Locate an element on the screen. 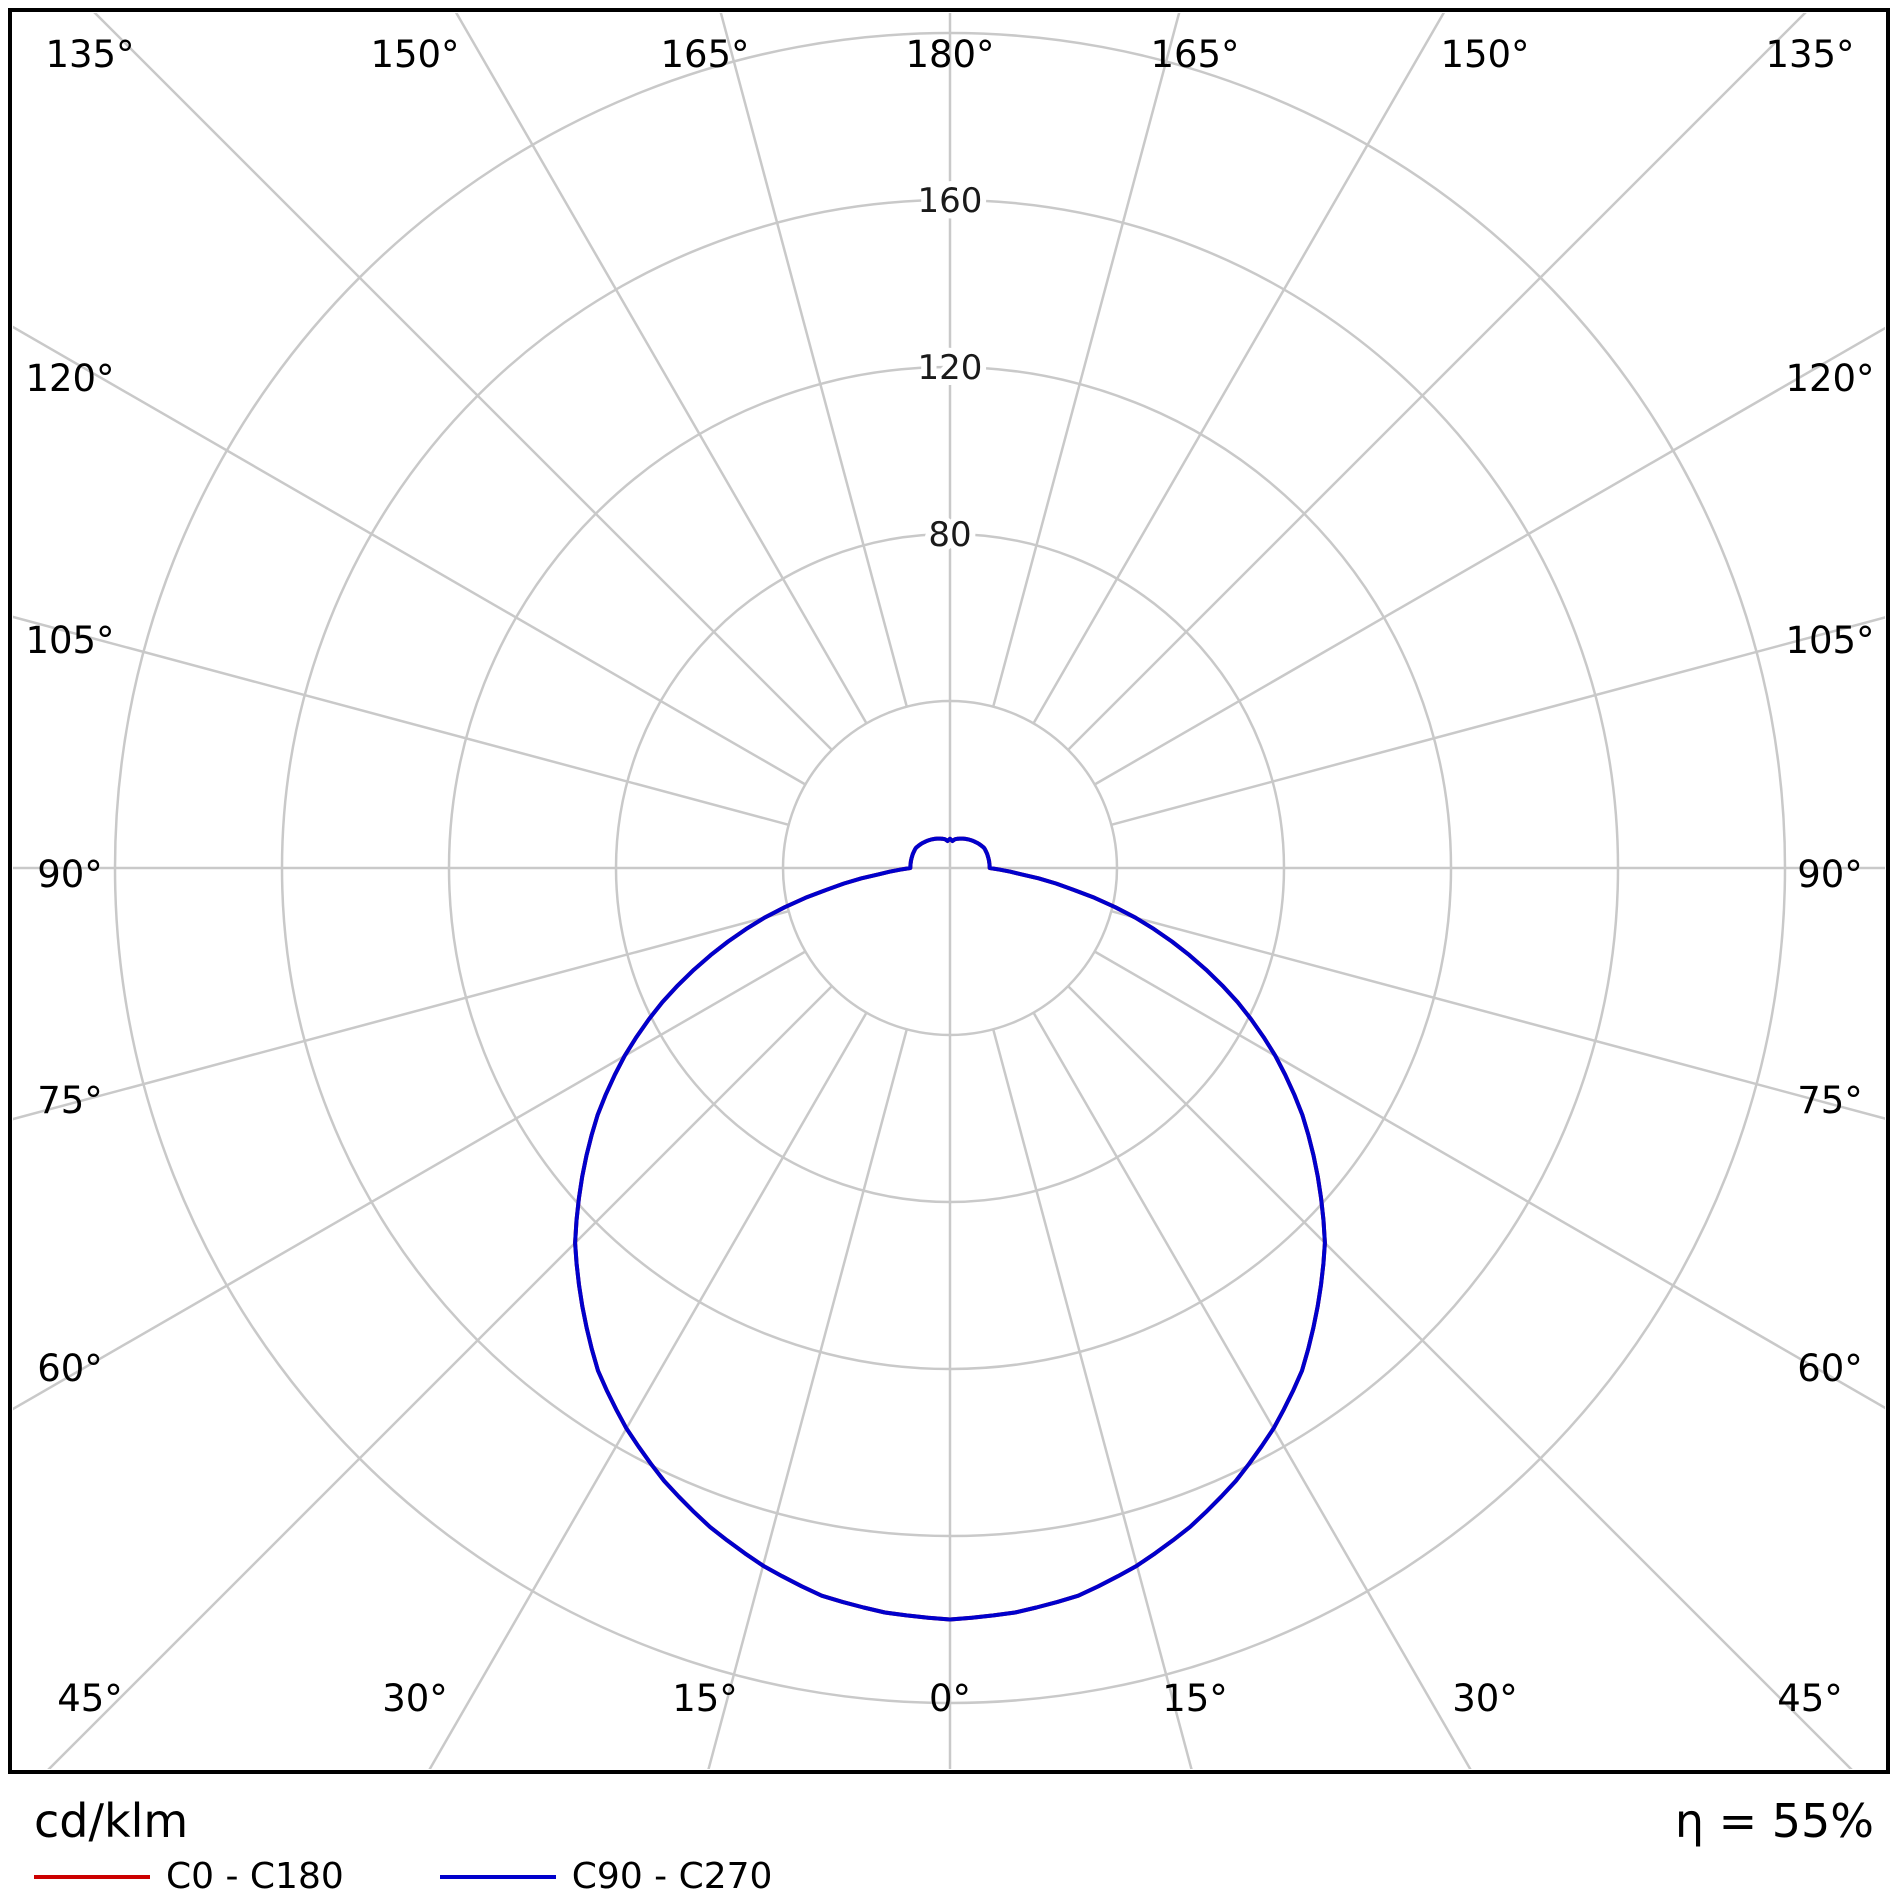  angle-tick-label: 0° is located at coordinates (950, 1698).